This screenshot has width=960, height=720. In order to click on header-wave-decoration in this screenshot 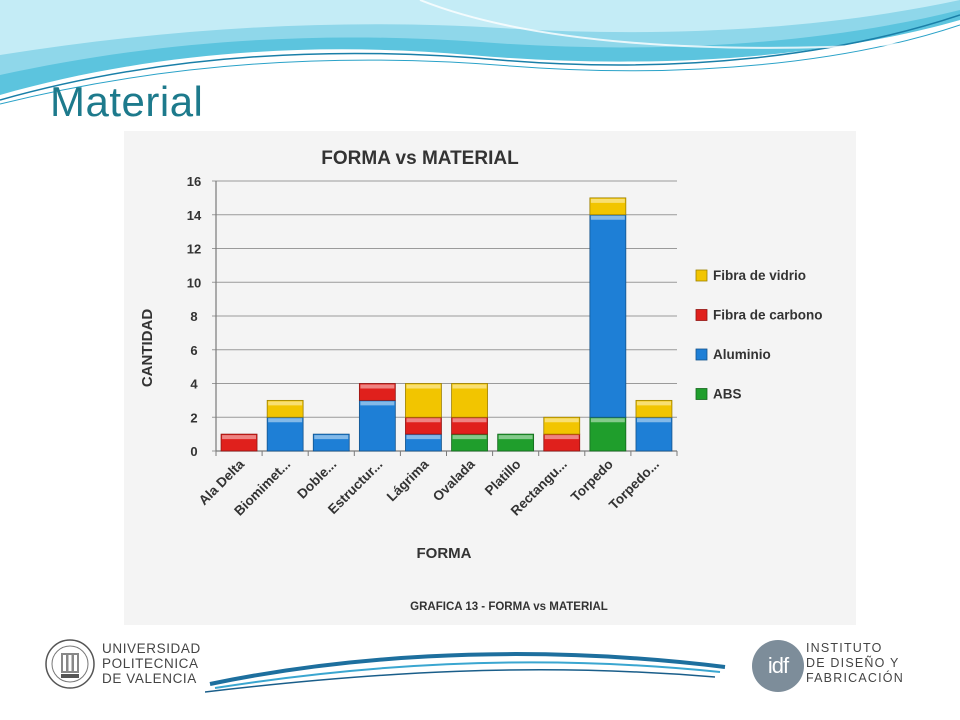, I will do `click(480, 52)`.